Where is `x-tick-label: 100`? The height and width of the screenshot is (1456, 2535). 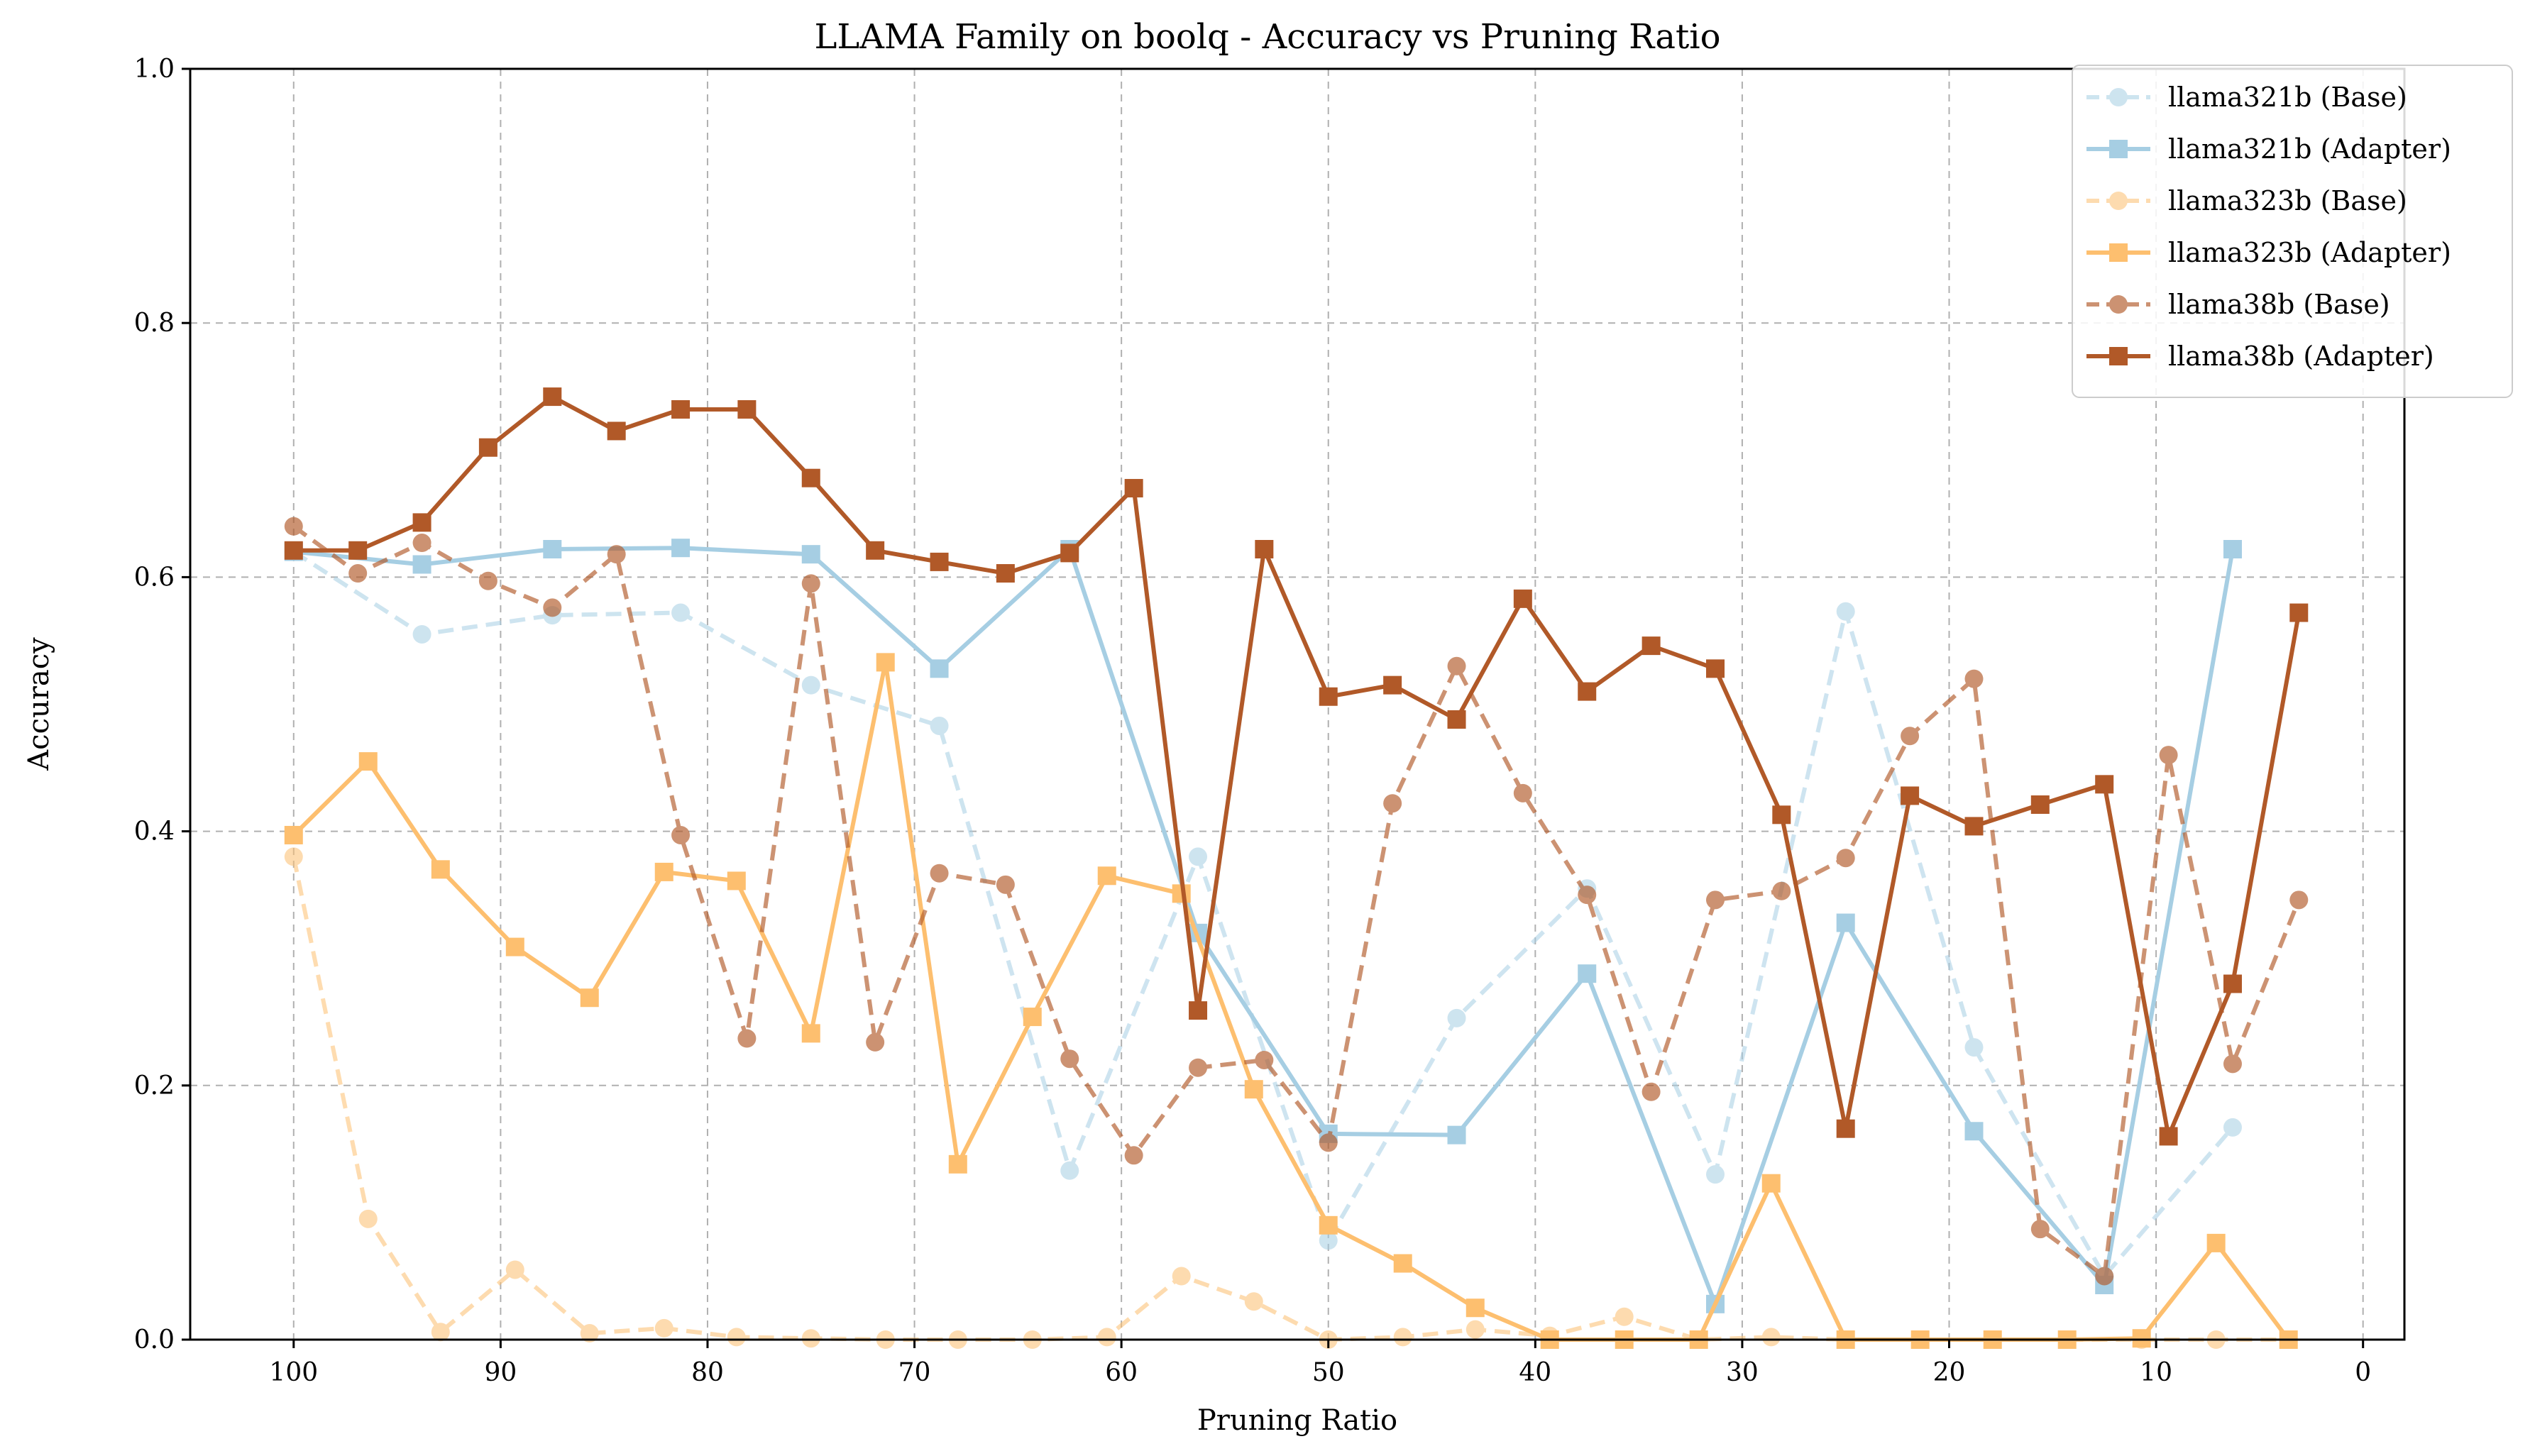
x-tick-label: 100 is located at coordinates (293, 1372).